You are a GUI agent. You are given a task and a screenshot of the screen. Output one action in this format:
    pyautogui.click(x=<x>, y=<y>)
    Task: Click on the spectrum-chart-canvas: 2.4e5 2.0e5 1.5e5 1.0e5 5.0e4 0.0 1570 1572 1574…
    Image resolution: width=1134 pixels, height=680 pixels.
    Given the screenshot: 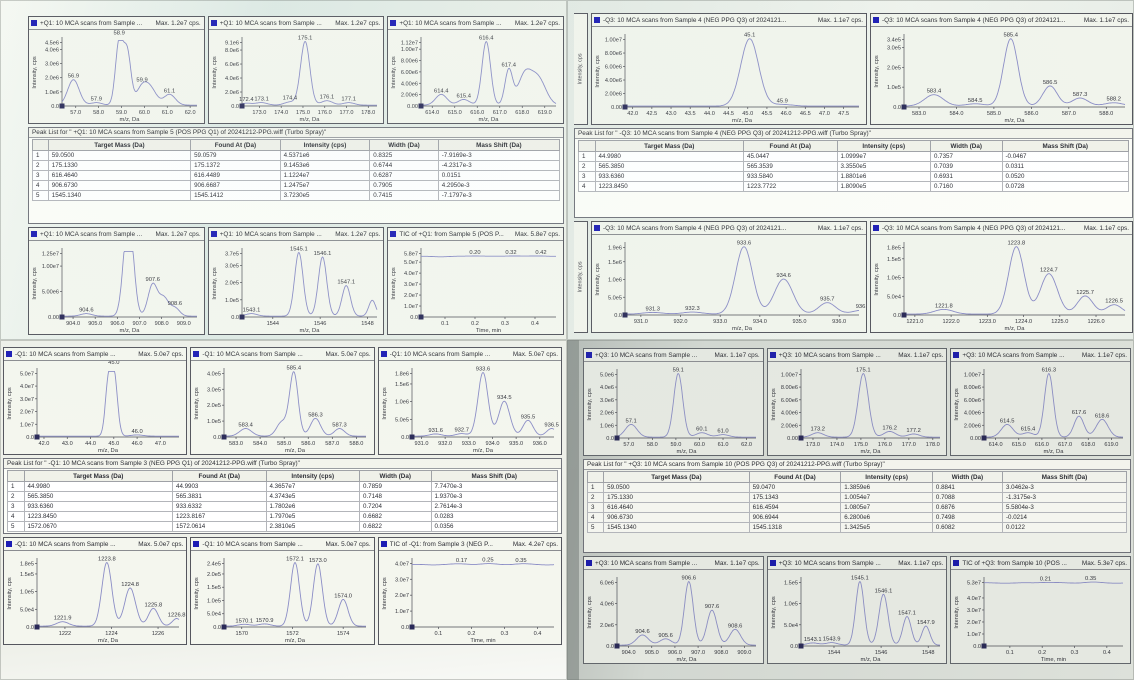 What is the action you would take?
    pyautogui.click(x=282, y=597)
    